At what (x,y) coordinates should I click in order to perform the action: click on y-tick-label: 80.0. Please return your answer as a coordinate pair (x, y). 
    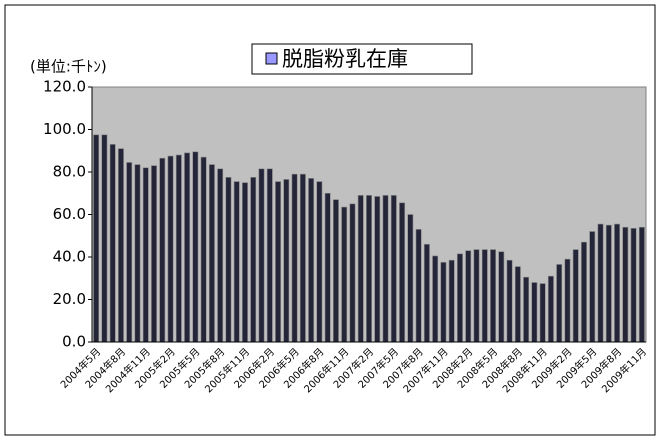
    Looking at the image, I should click on (69, 172).